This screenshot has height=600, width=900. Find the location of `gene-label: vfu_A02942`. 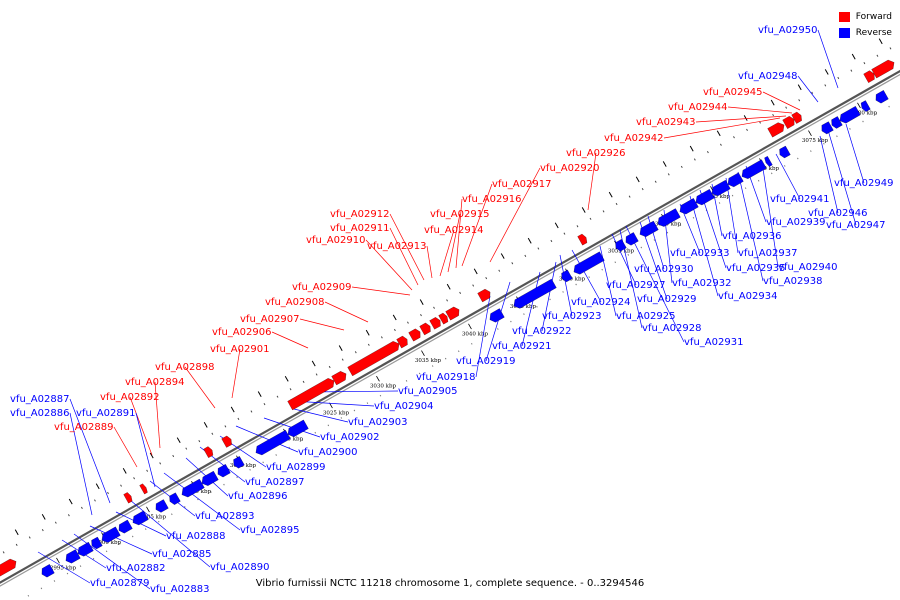

gene-label: vfu_A02942 is located at coordinates (633, 138).